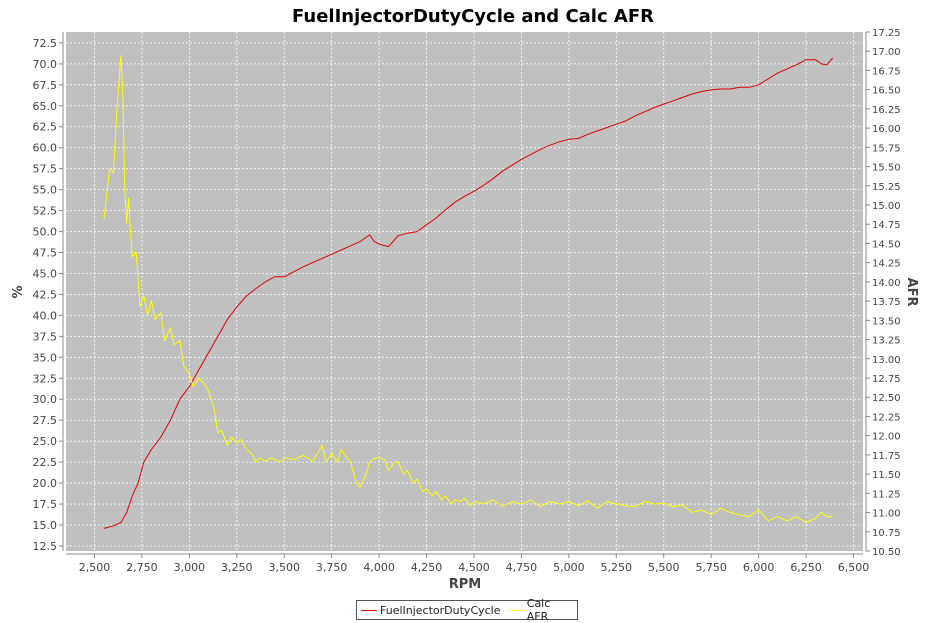  I want to click on y-right-tick-label: 16.25, so click(886, 110).